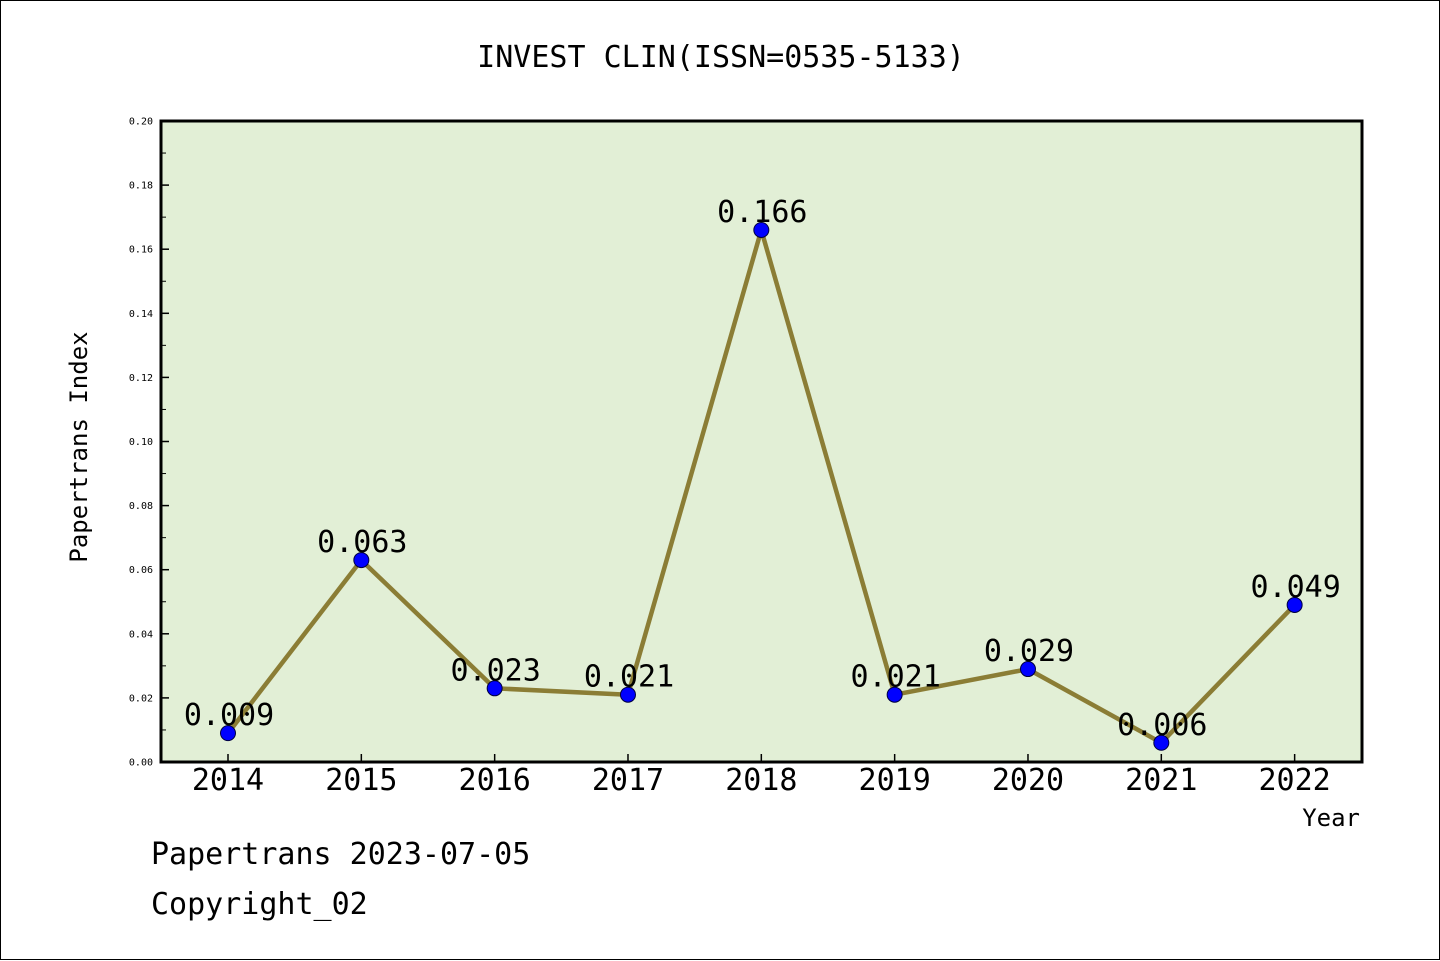  I want to click on x-tick-label: 2019, so click(895, 780).